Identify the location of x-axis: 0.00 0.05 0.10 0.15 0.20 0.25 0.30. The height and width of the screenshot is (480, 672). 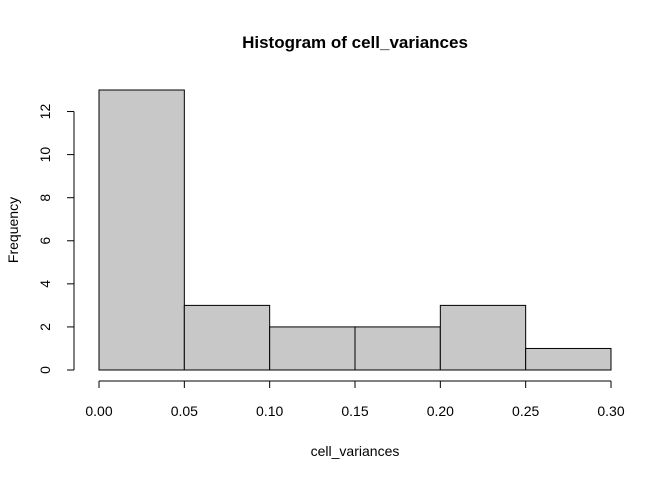
(355, 399).